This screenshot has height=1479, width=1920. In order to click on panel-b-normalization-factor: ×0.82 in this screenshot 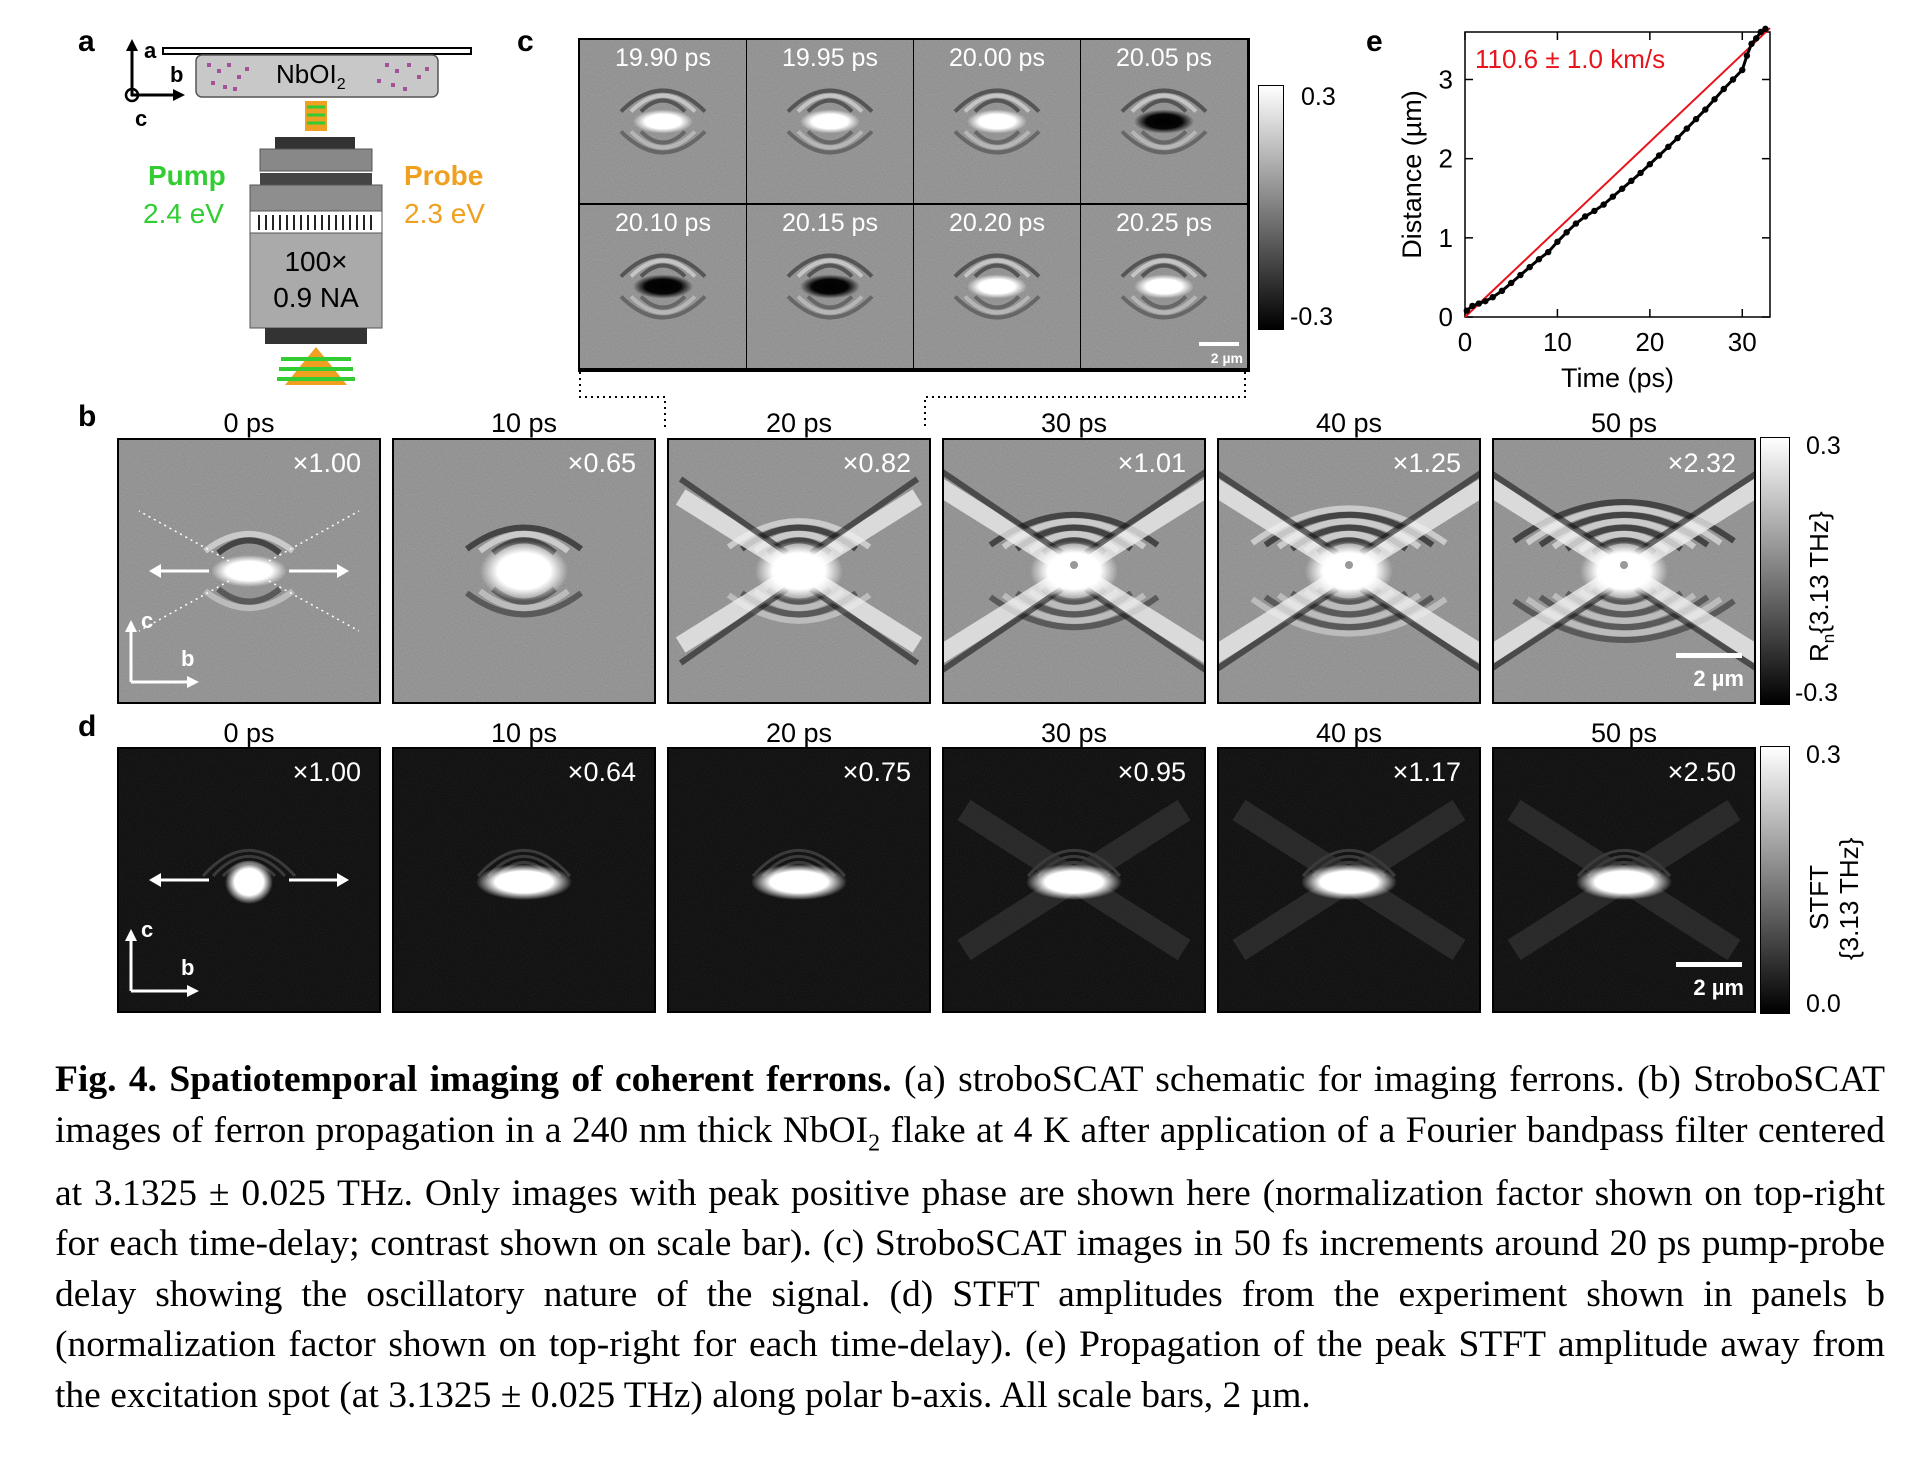, I will do `click(876, 463)`.